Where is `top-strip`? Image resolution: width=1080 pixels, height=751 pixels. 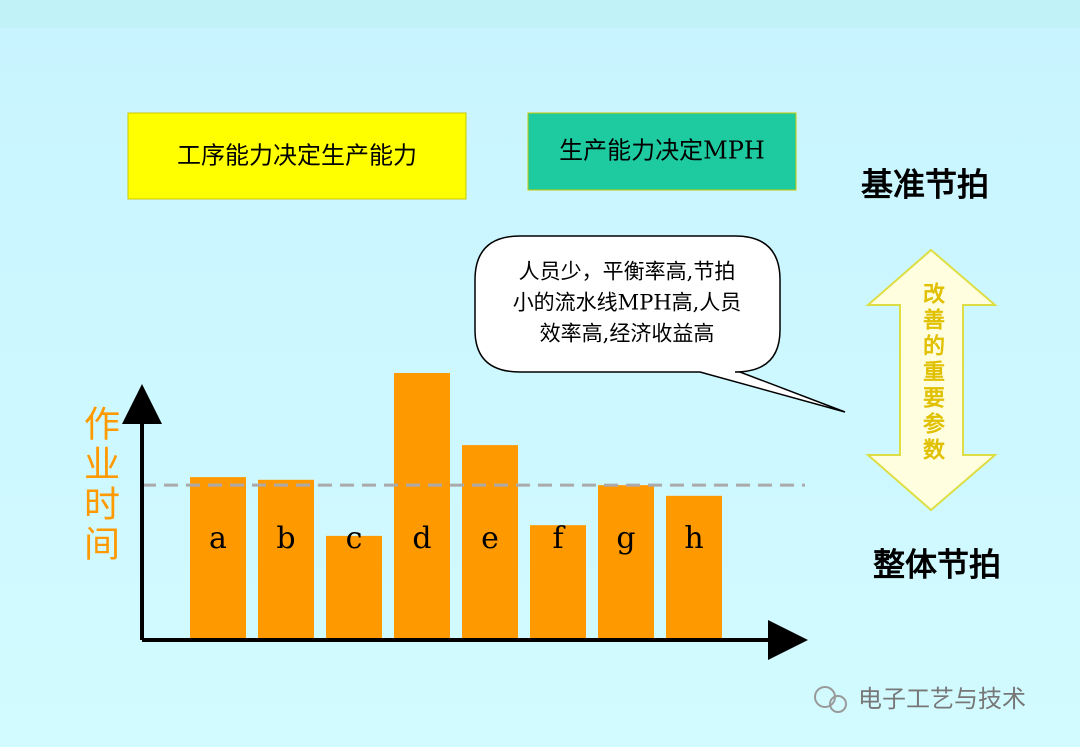
top-strip is located at coordinates (540, 14).